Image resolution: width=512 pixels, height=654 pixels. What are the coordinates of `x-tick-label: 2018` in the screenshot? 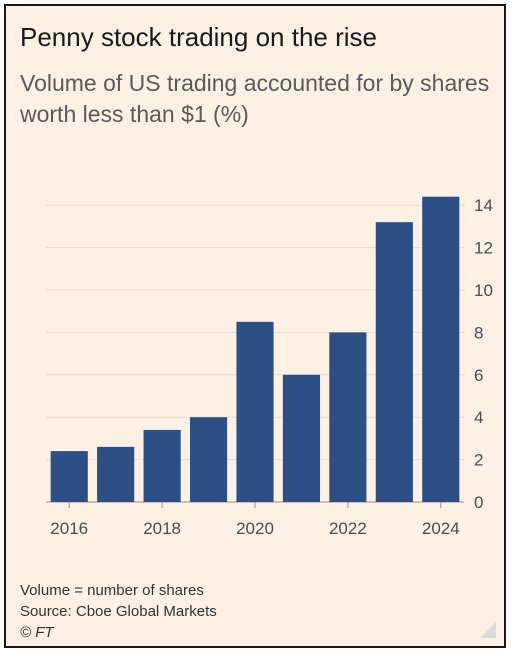 It's located at (162, 528).